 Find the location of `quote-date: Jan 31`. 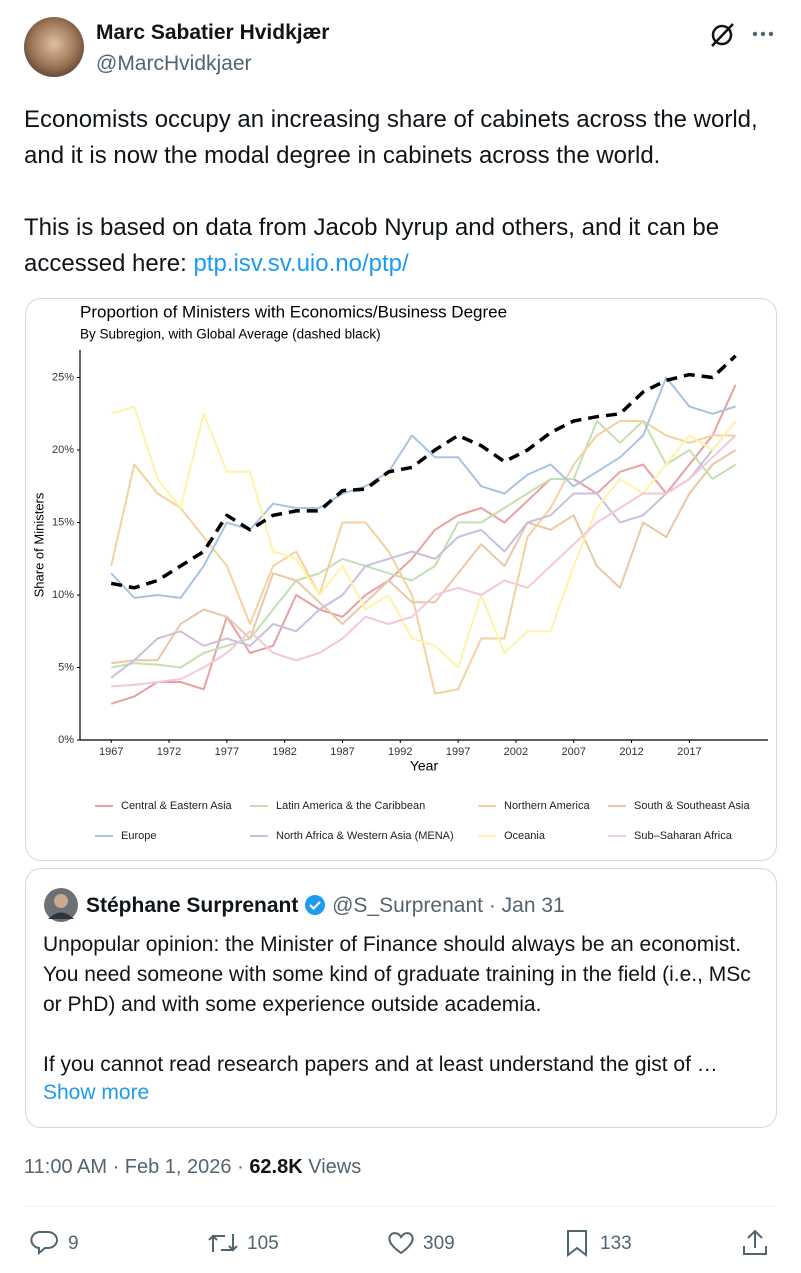

quote-date: Jan 31 is located at coordinates (533, 905).